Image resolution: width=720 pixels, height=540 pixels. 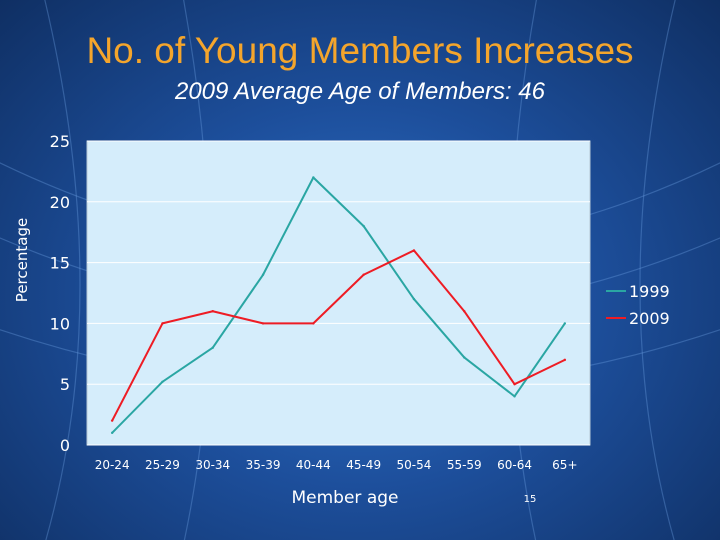 What do you see at coordinates (649, 291) in the screenshot?
I see `legend-label-1999: 1999` at bounding box center [649, 291].